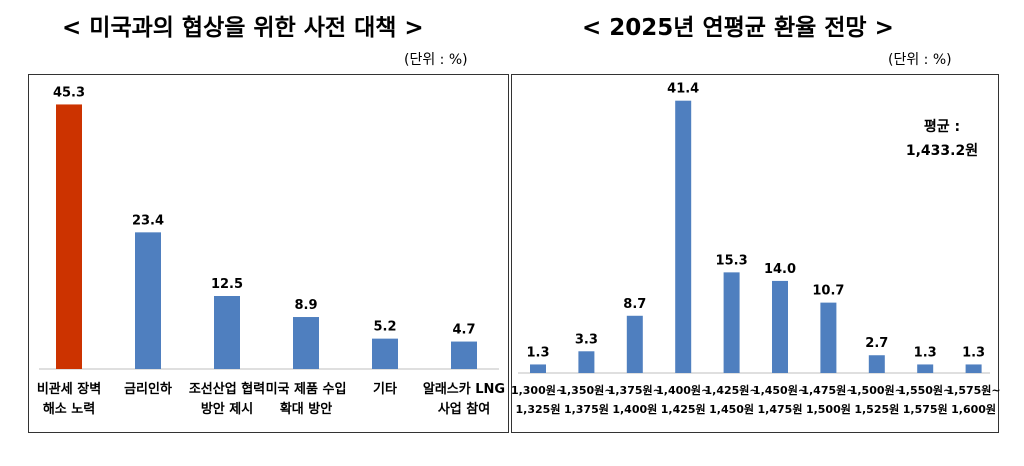 This screenshot has width=1024, height=466. I want to click on left-category-label: 비관세 장벽, so click(69, 389).